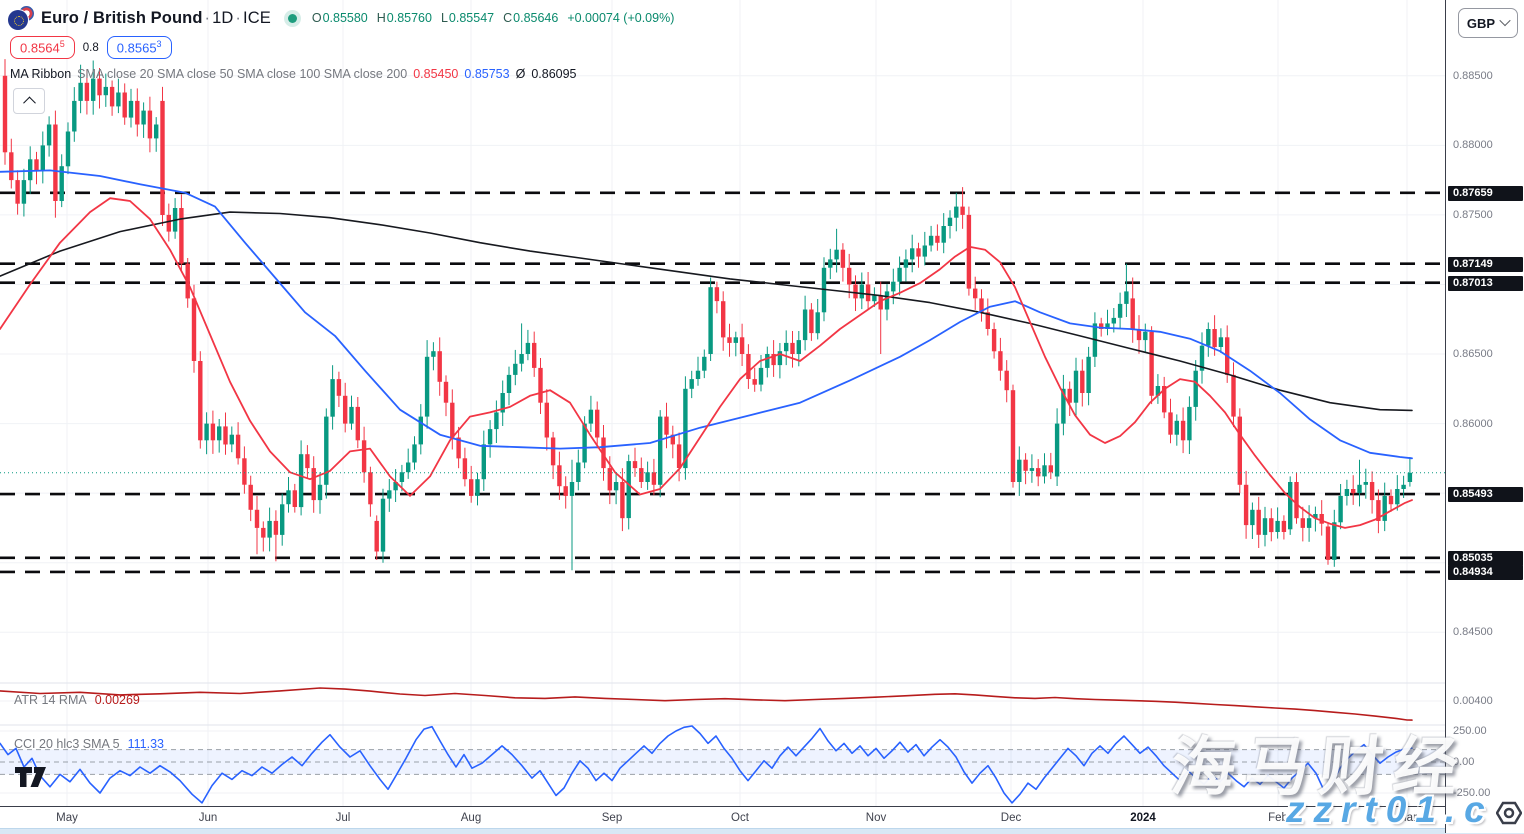 The height and width of the screenshot is (834, 1524). Describe the element at coordinates (1011, 818) in the screenshot. I see `time-axis-label: Dec` at that location.